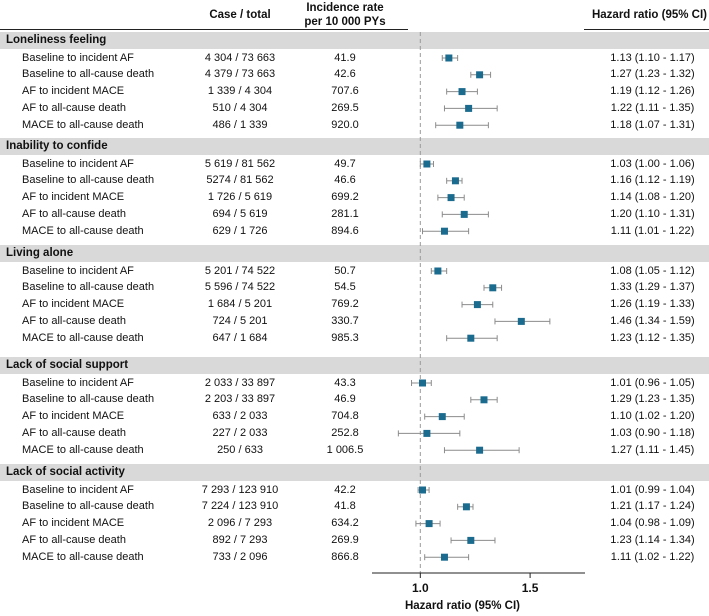 The width and height of the screenshot is (709, 616). What do you see at coordinates (240, 15) in the screenshot?
I see `header-case-total: Case / total` at bounding box center [240, 15].